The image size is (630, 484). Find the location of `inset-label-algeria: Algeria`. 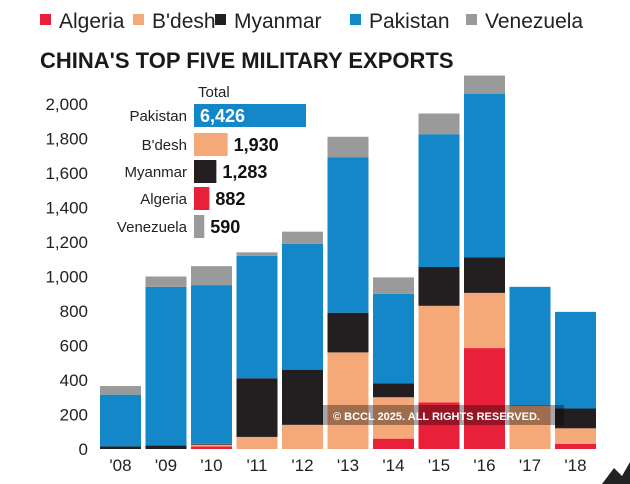

inset-label-algeria: Algeria is located at coordinates (163, 199).